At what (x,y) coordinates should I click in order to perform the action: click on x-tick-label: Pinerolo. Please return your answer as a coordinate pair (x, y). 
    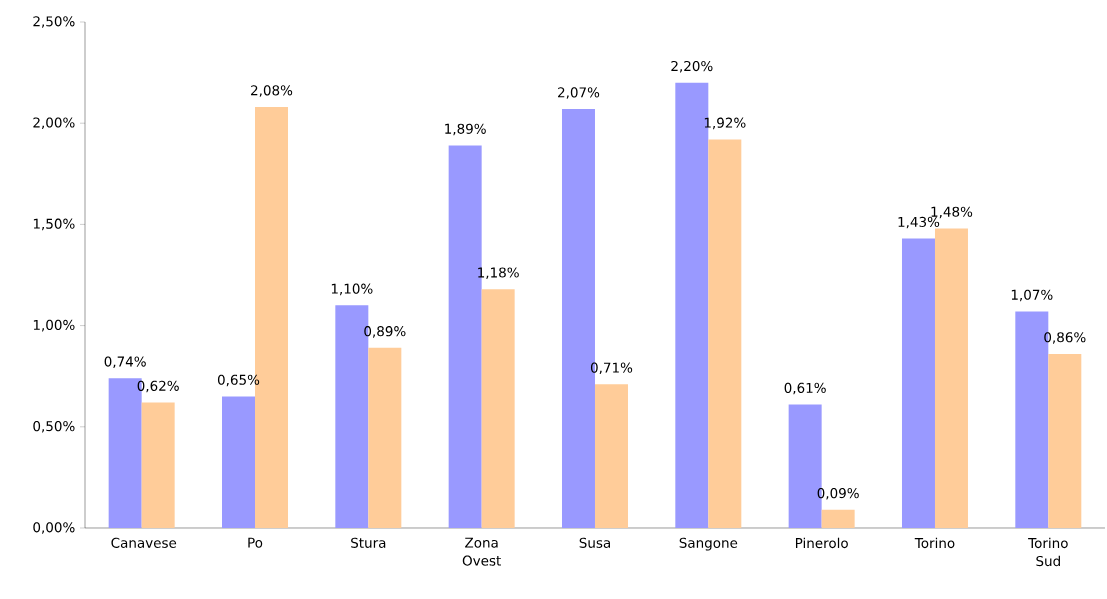
    Looking at the image, I should click on (821, 543).